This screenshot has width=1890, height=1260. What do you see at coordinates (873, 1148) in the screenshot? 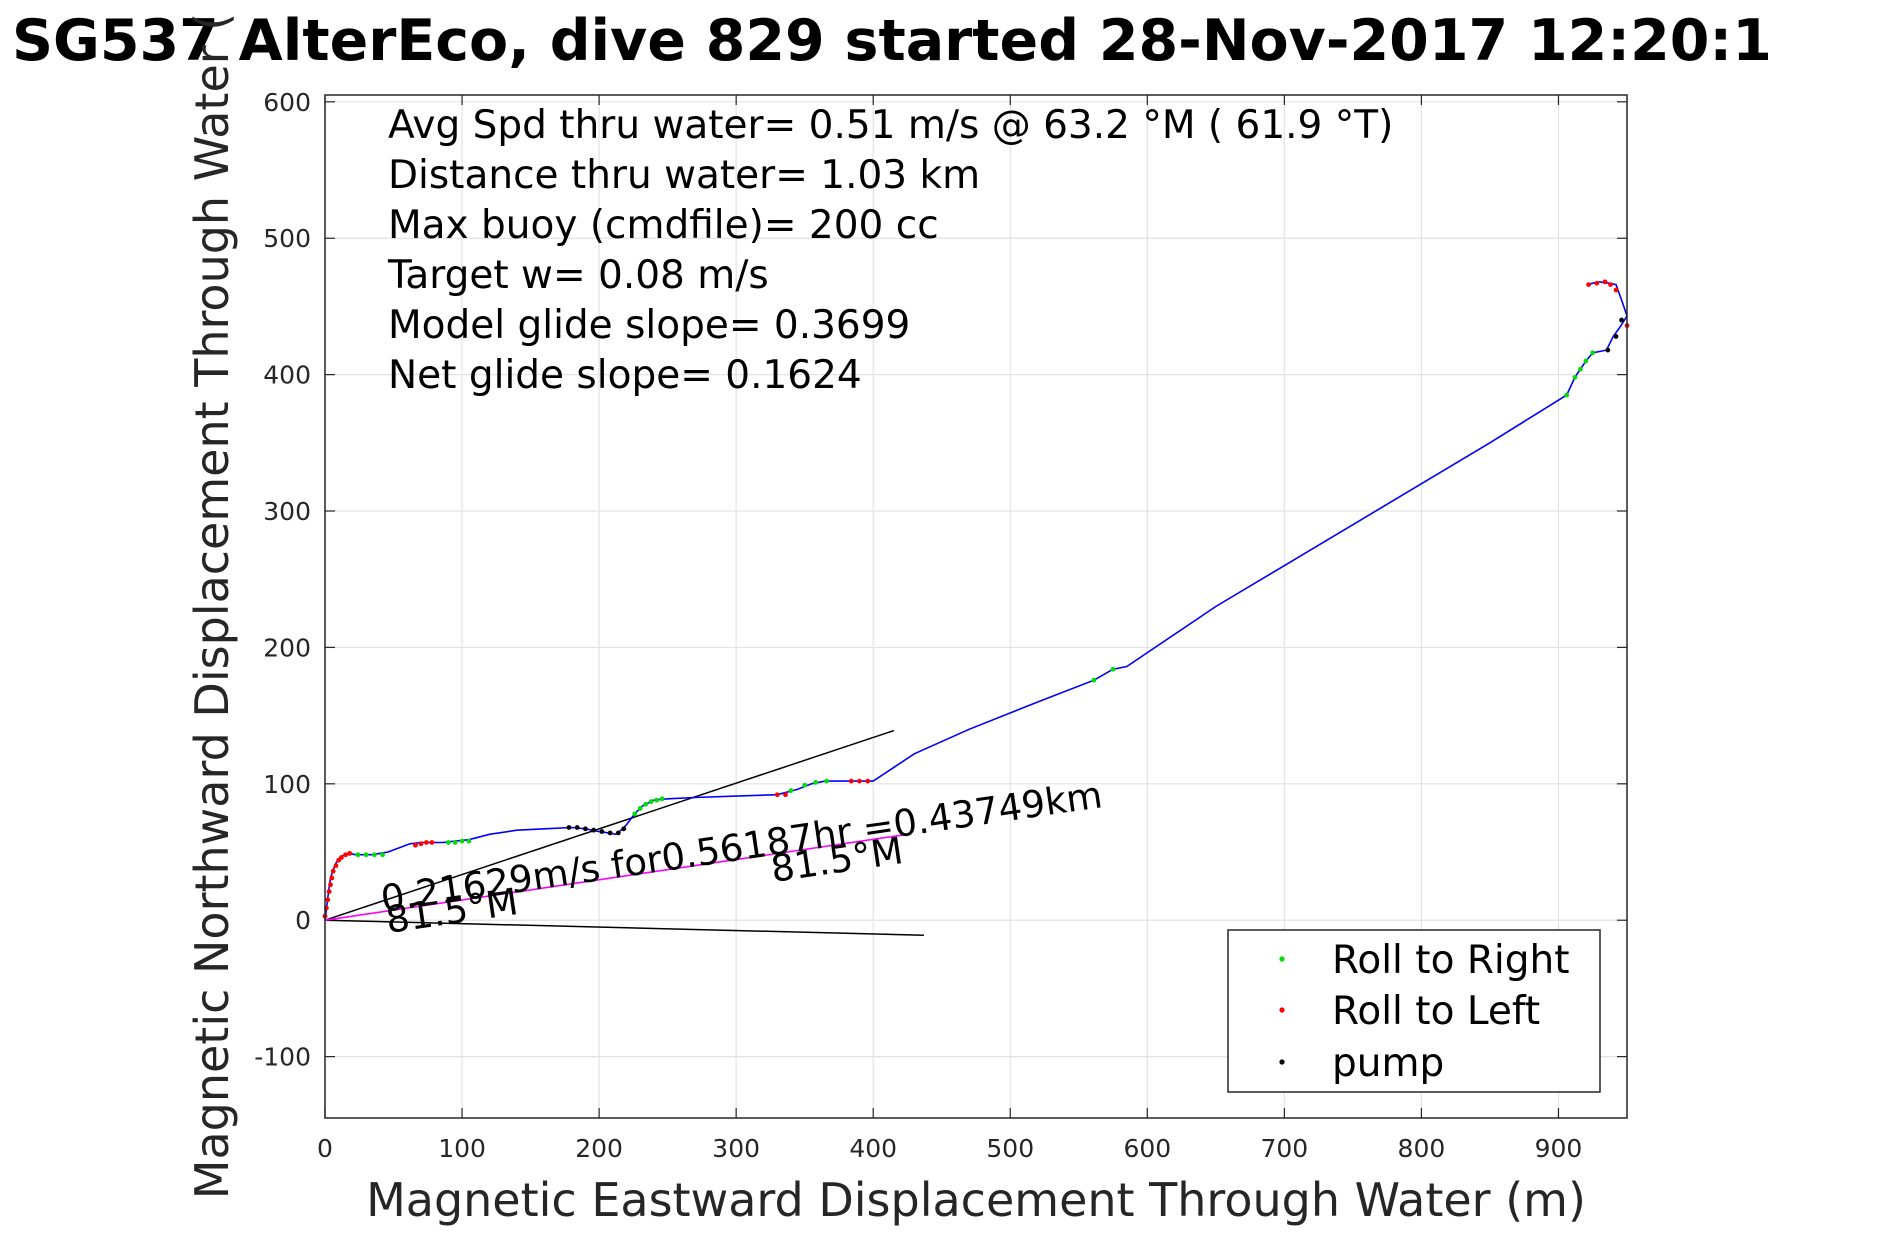
I see `x-tick-label: 400` at bounding box center [873, 1148].